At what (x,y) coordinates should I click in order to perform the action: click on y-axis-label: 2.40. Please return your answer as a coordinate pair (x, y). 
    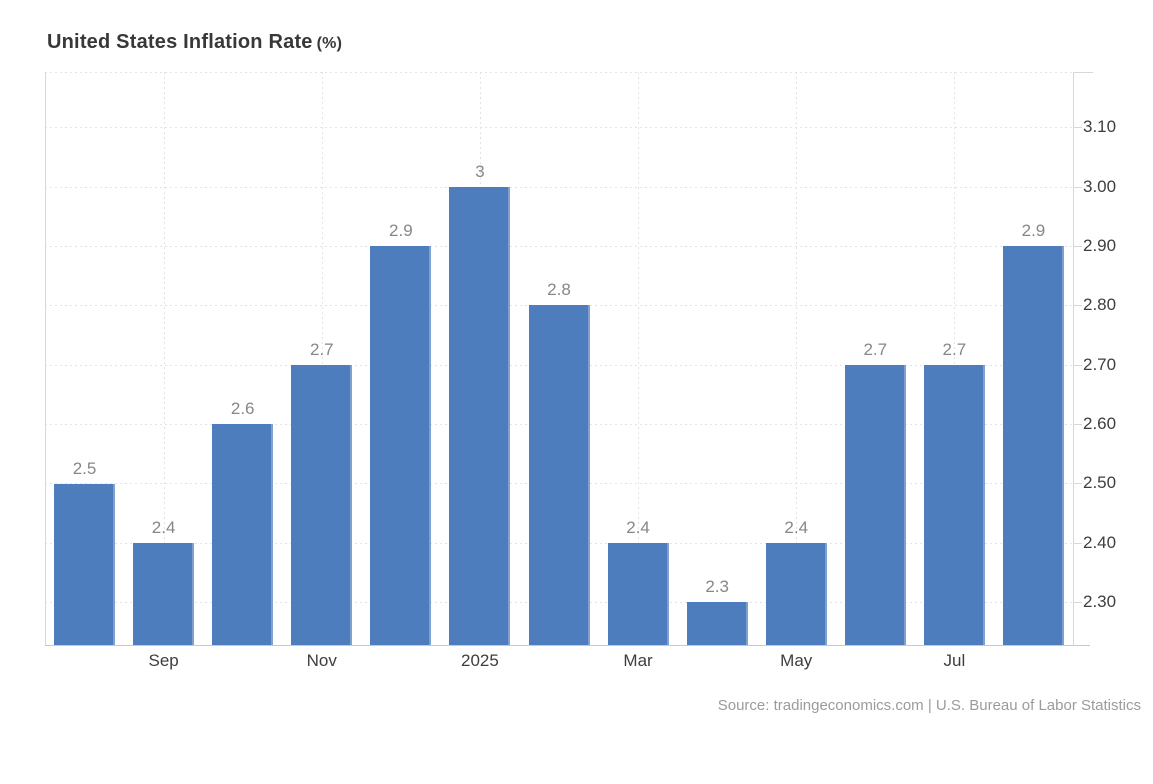
    Looking at the image, I should click on (1100, 542).